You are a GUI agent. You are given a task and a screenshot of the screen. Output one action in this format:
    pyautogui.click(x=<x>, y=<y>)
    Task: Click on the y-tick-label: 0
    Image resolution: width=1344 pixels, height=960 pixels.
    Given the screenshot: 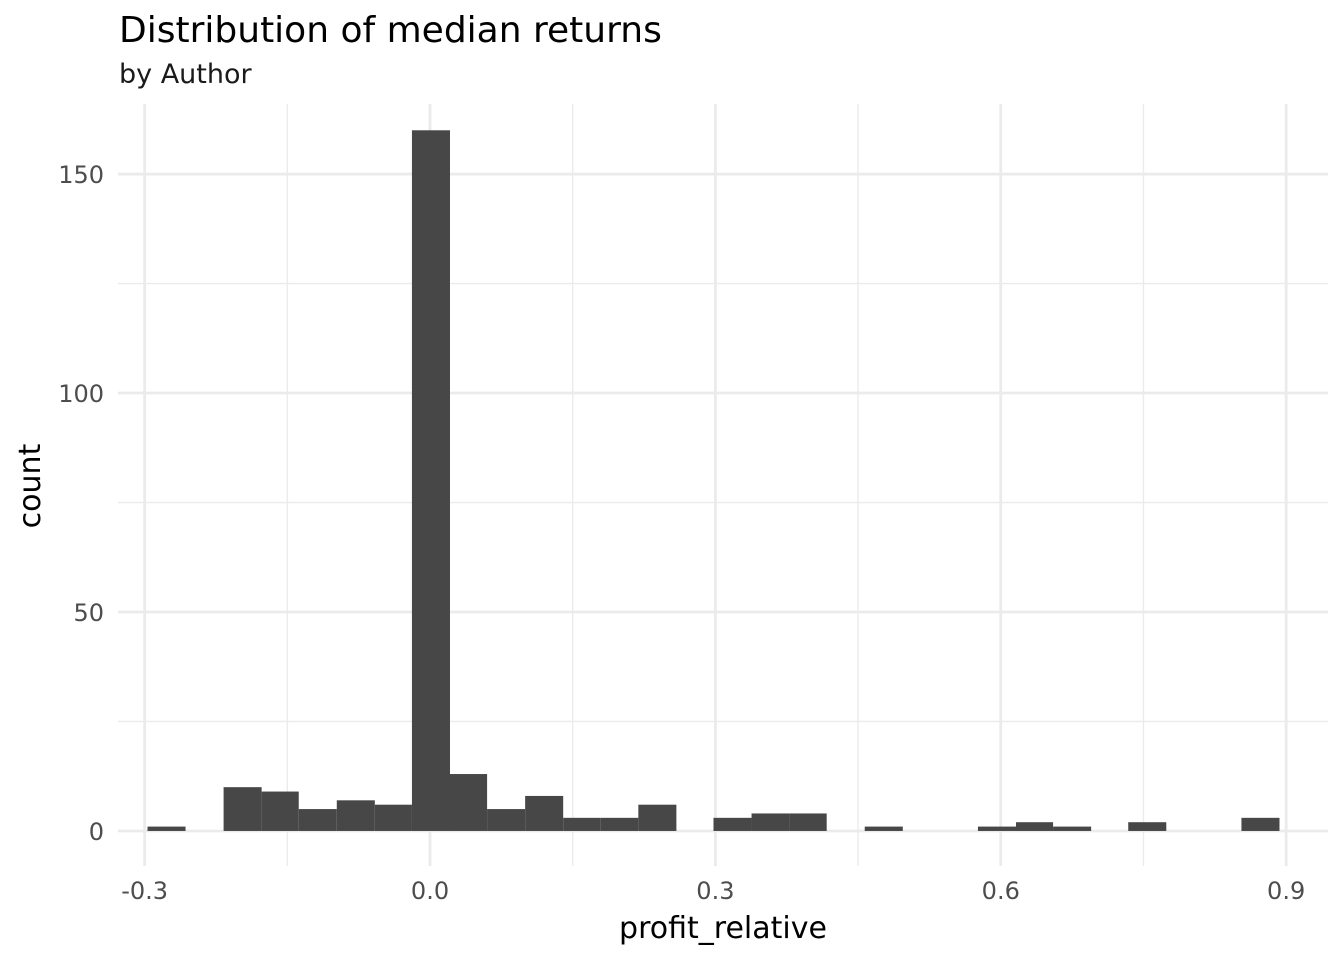 What is the action you would take?
    pyautogui.click(x=96, y=832)
    